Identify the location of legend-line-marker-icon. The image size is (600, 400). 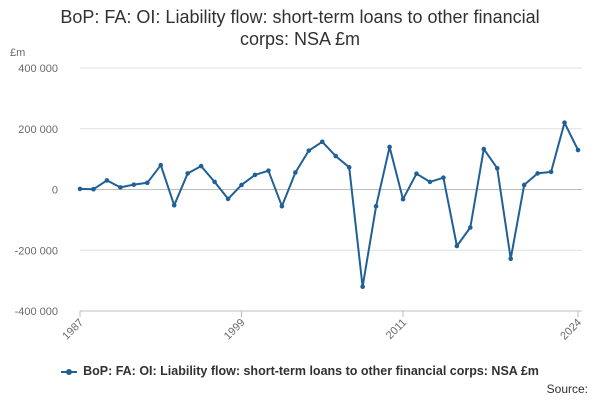
(69, 371).